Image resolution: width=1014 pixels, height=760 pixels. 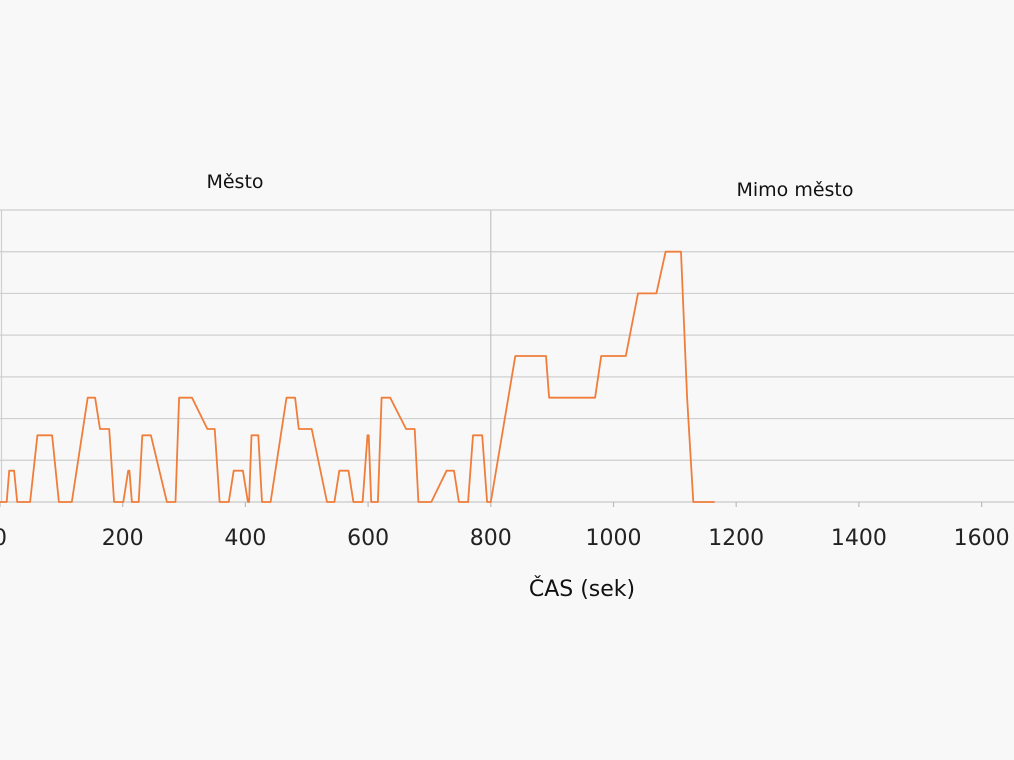 What do you see at coordinates (3, 538) in the screenshot?
I see `x-tick-label-0: 0` at bounding box center [3, 538].